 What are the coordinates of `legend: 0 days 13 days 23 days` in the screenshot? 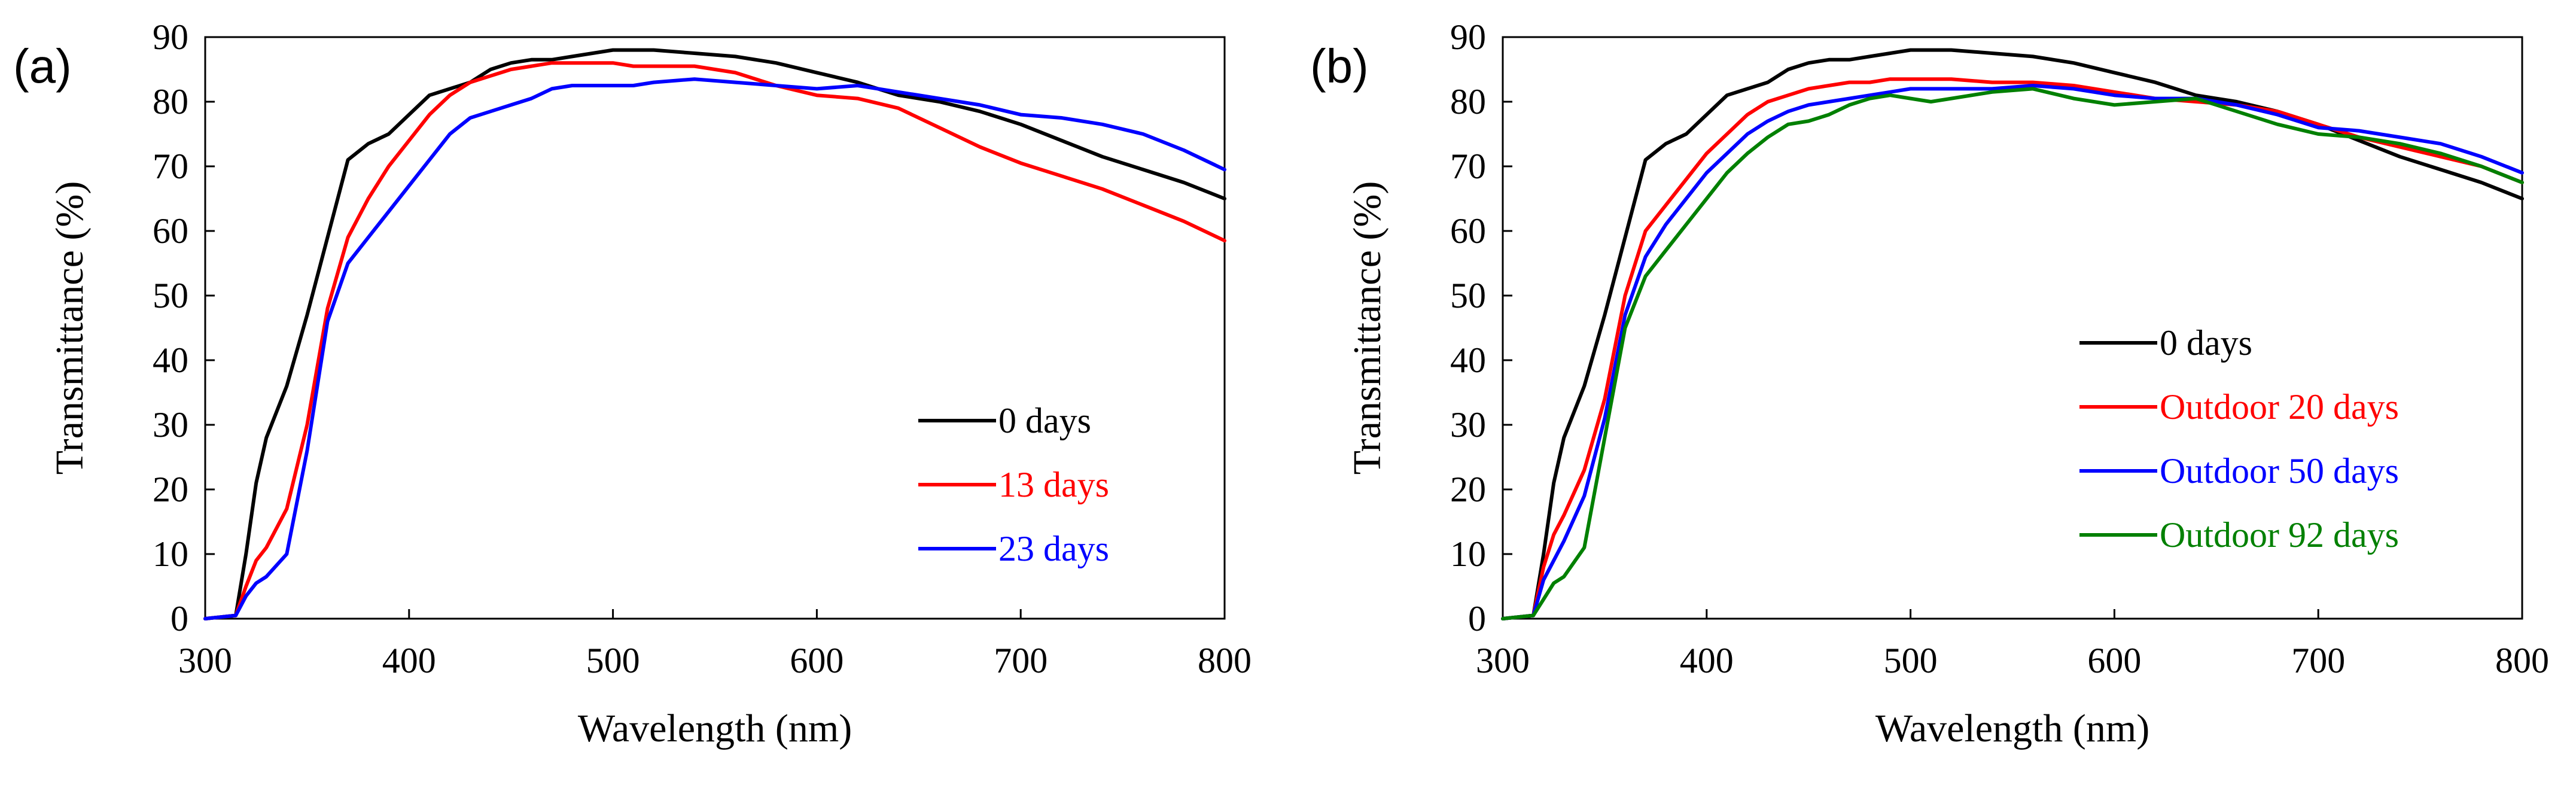 It's located at (1013, 485).